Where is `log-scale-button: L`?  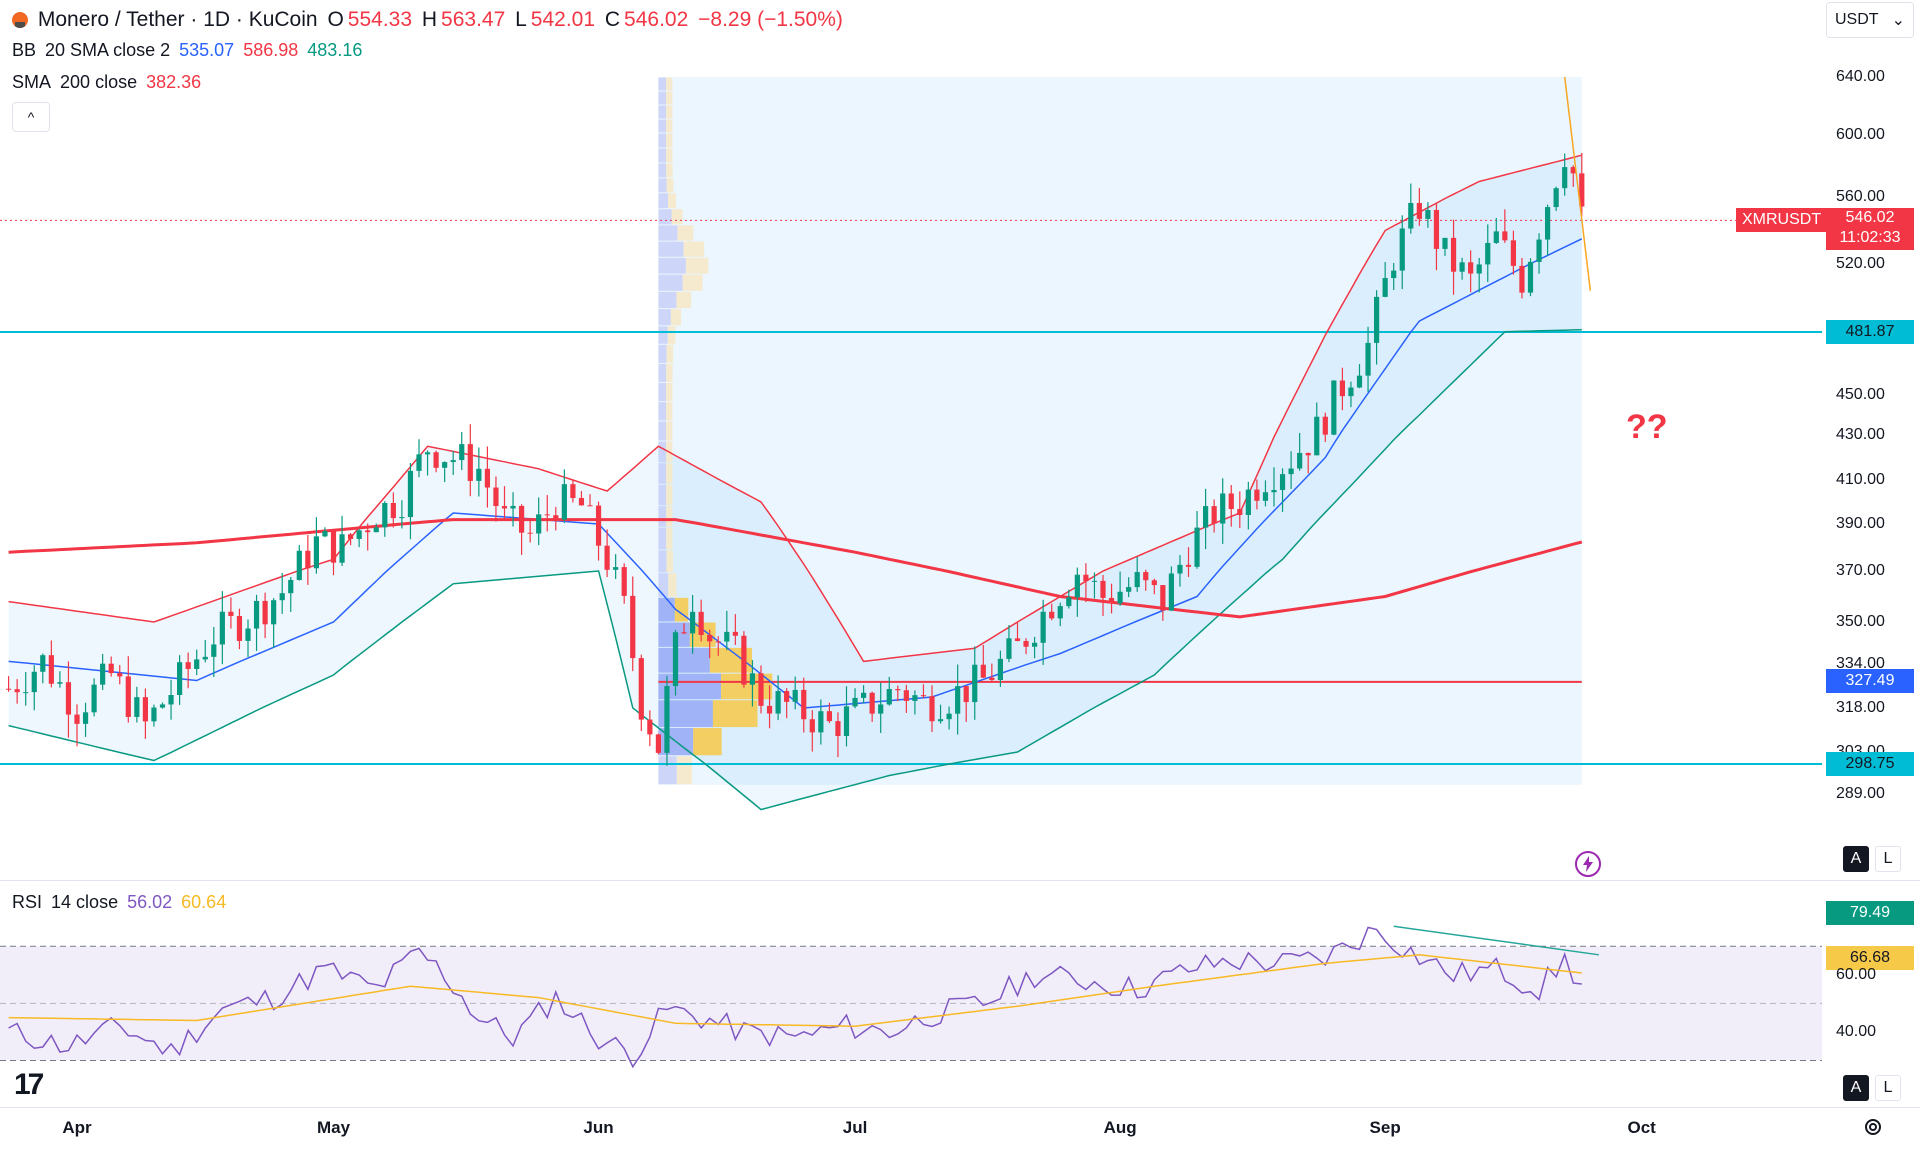 log-scale-button: L is located at coordinates (1888, 859).